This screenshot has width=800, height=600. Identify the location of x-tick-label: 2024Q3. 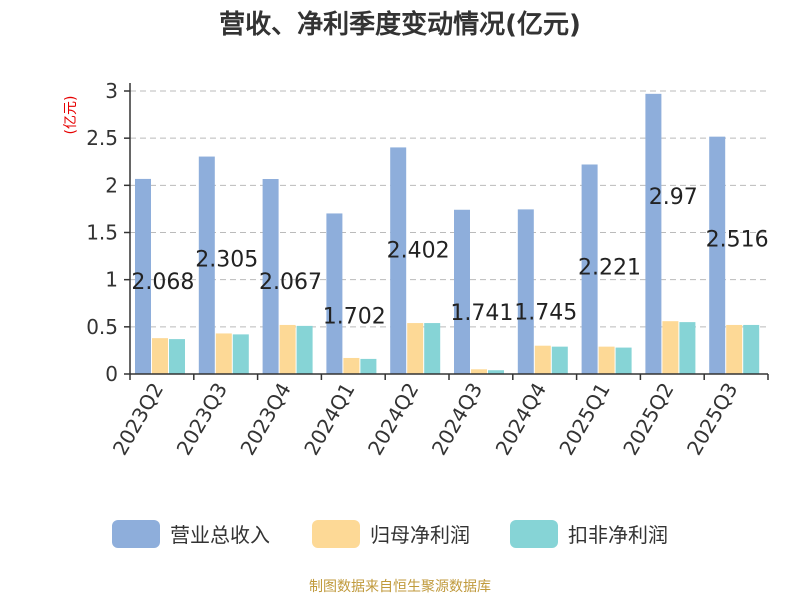
(457, 419).